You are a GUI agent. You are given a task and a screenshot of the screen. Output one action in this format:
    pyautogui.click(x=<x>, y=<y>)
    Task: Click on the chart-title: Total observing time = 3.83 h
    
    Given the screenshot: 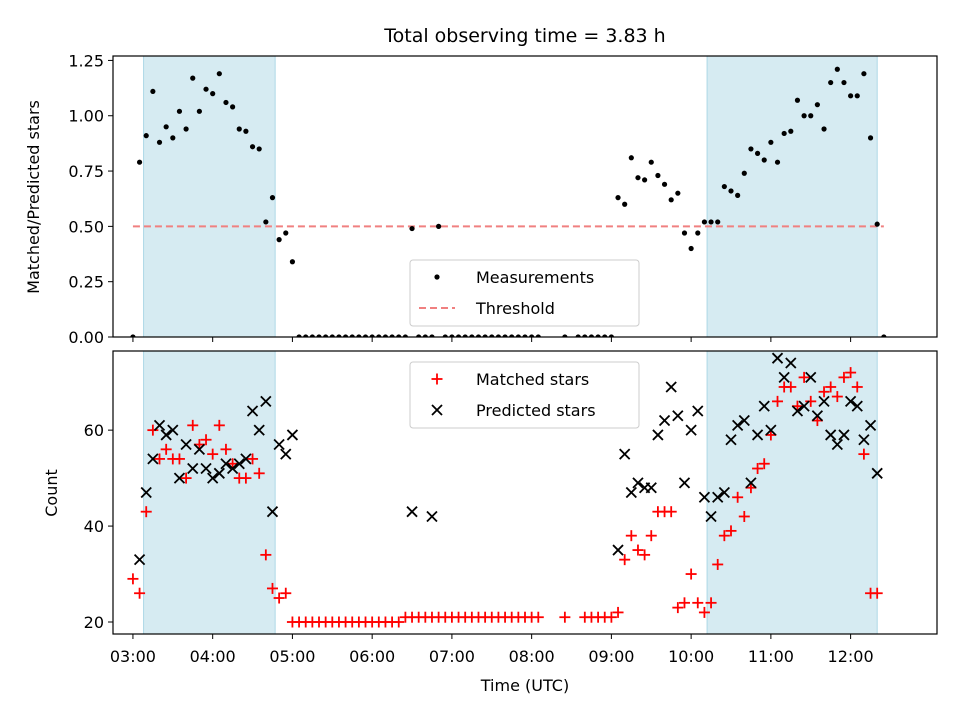 What is the action you would take?
    pyautogui.click(x=524, y=36)
    